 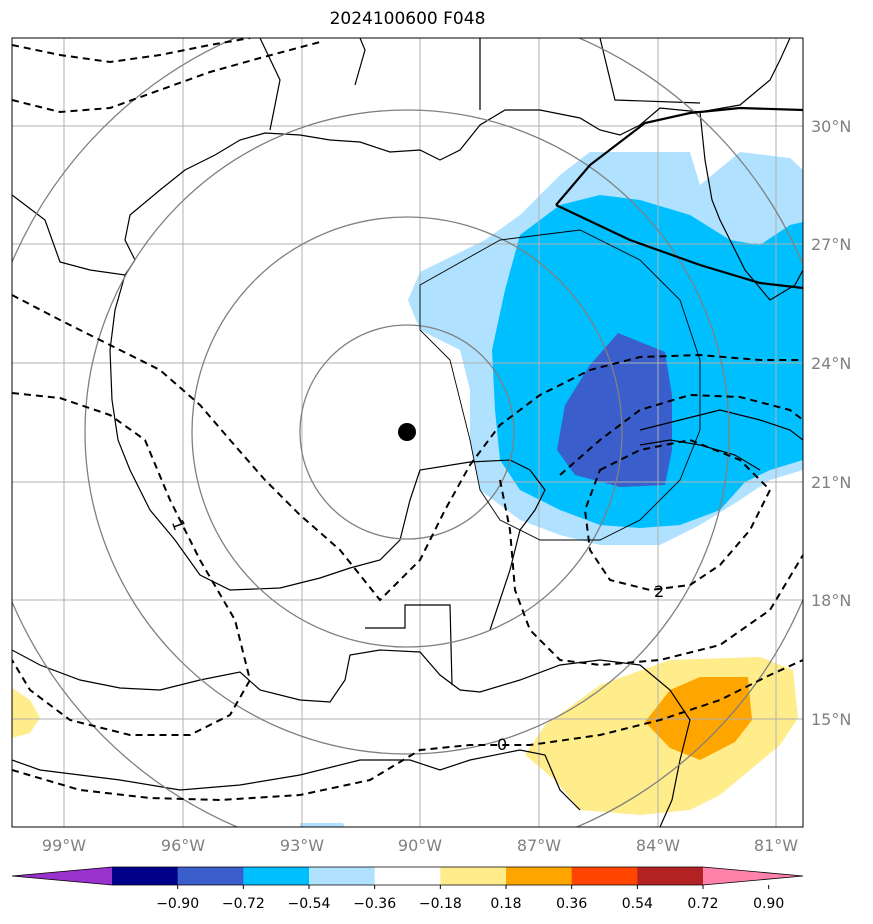 I want to click on light-blue-bottom-patch, so click(x=322, y=825).